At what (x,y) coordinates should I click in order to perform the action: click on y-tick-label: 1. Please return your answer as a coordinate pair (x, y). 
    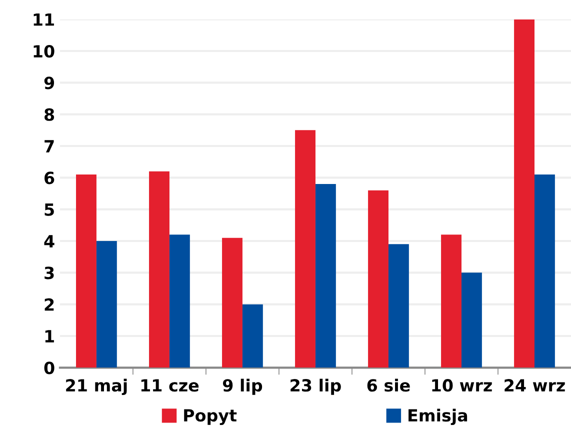
    Looking at the image, I should click on (49, 336).